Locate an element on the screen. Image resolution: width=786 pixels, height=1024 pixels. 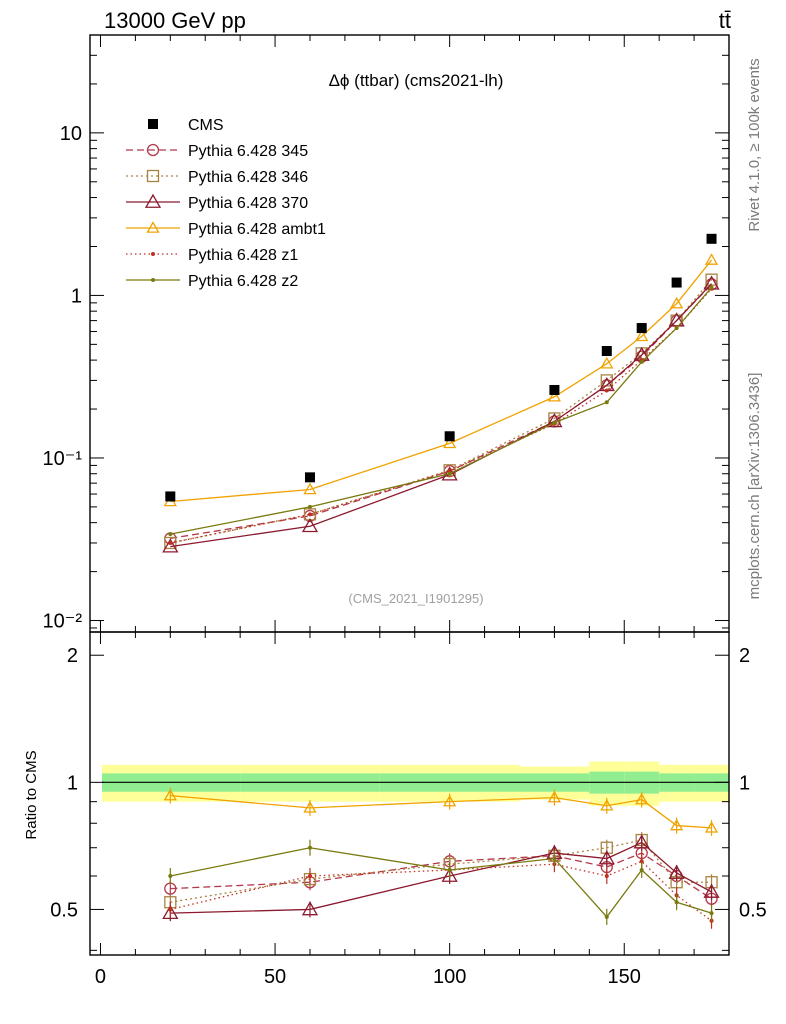
series-2-ratio-line is located at coordinates (441, 877).